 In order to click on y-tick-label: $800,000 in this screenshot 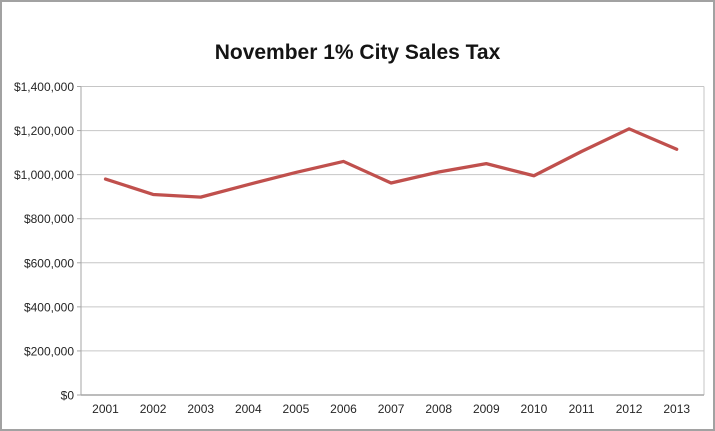, I will do `click(49, 219)`.